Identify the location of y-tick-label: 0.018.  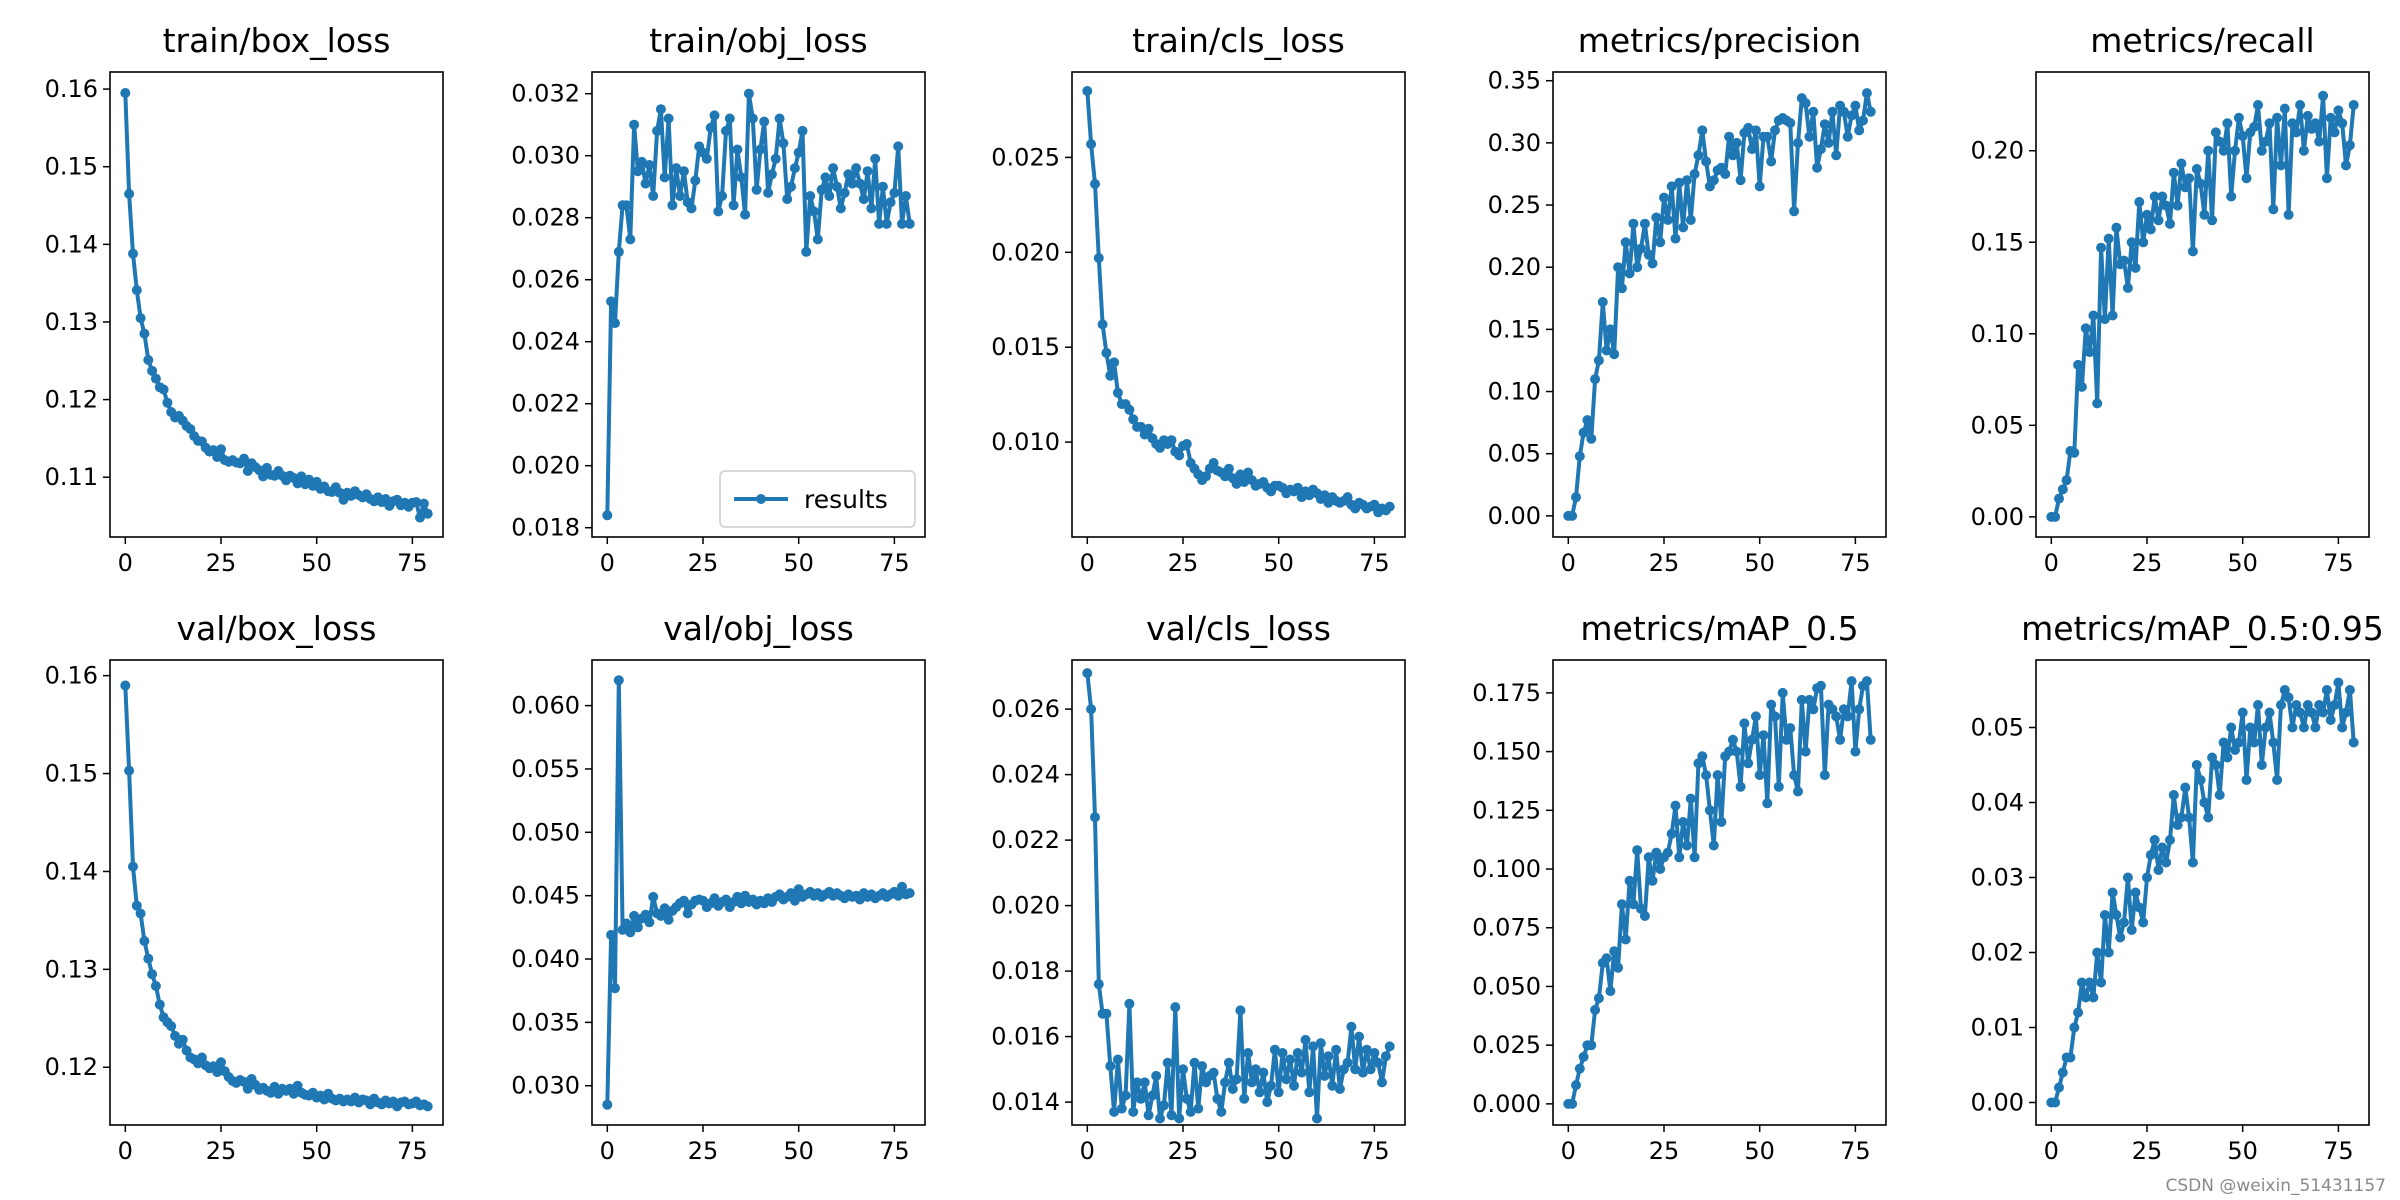
(545, 528).